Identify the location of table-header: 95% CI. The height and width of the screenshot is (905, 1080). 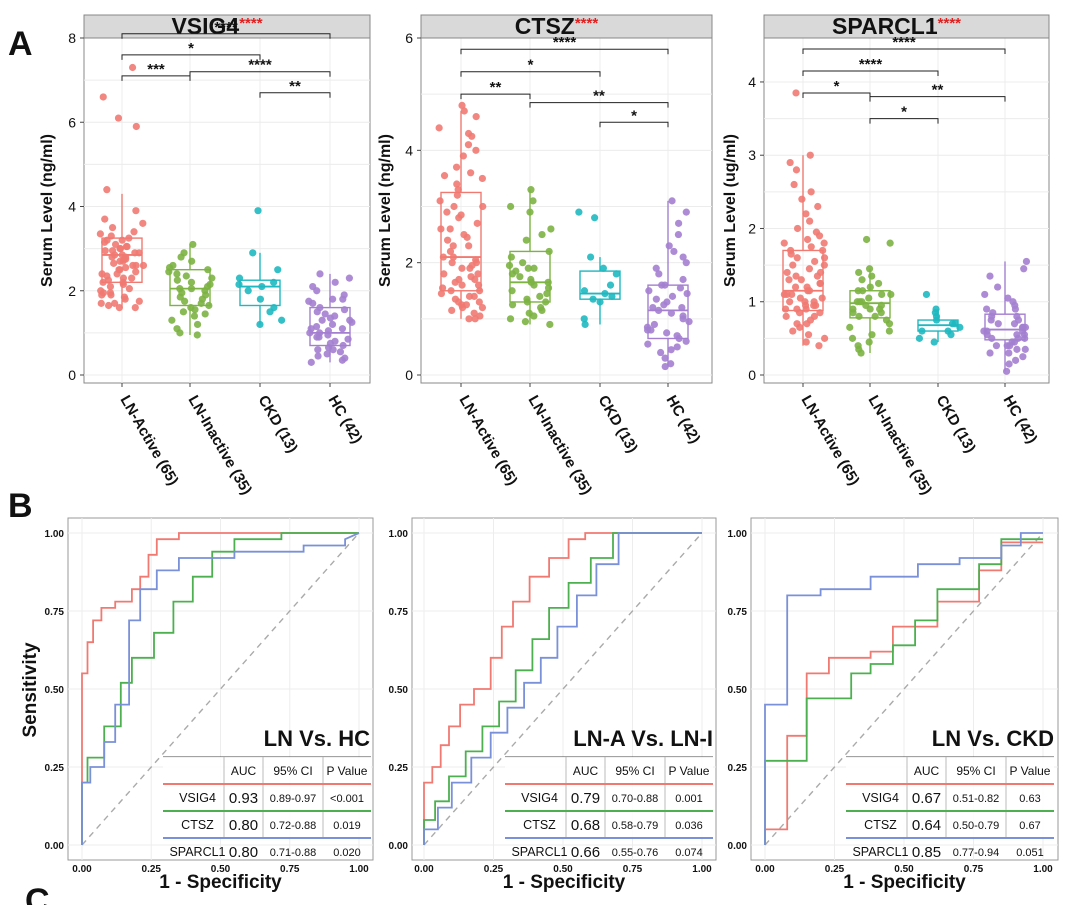
(292, 771).